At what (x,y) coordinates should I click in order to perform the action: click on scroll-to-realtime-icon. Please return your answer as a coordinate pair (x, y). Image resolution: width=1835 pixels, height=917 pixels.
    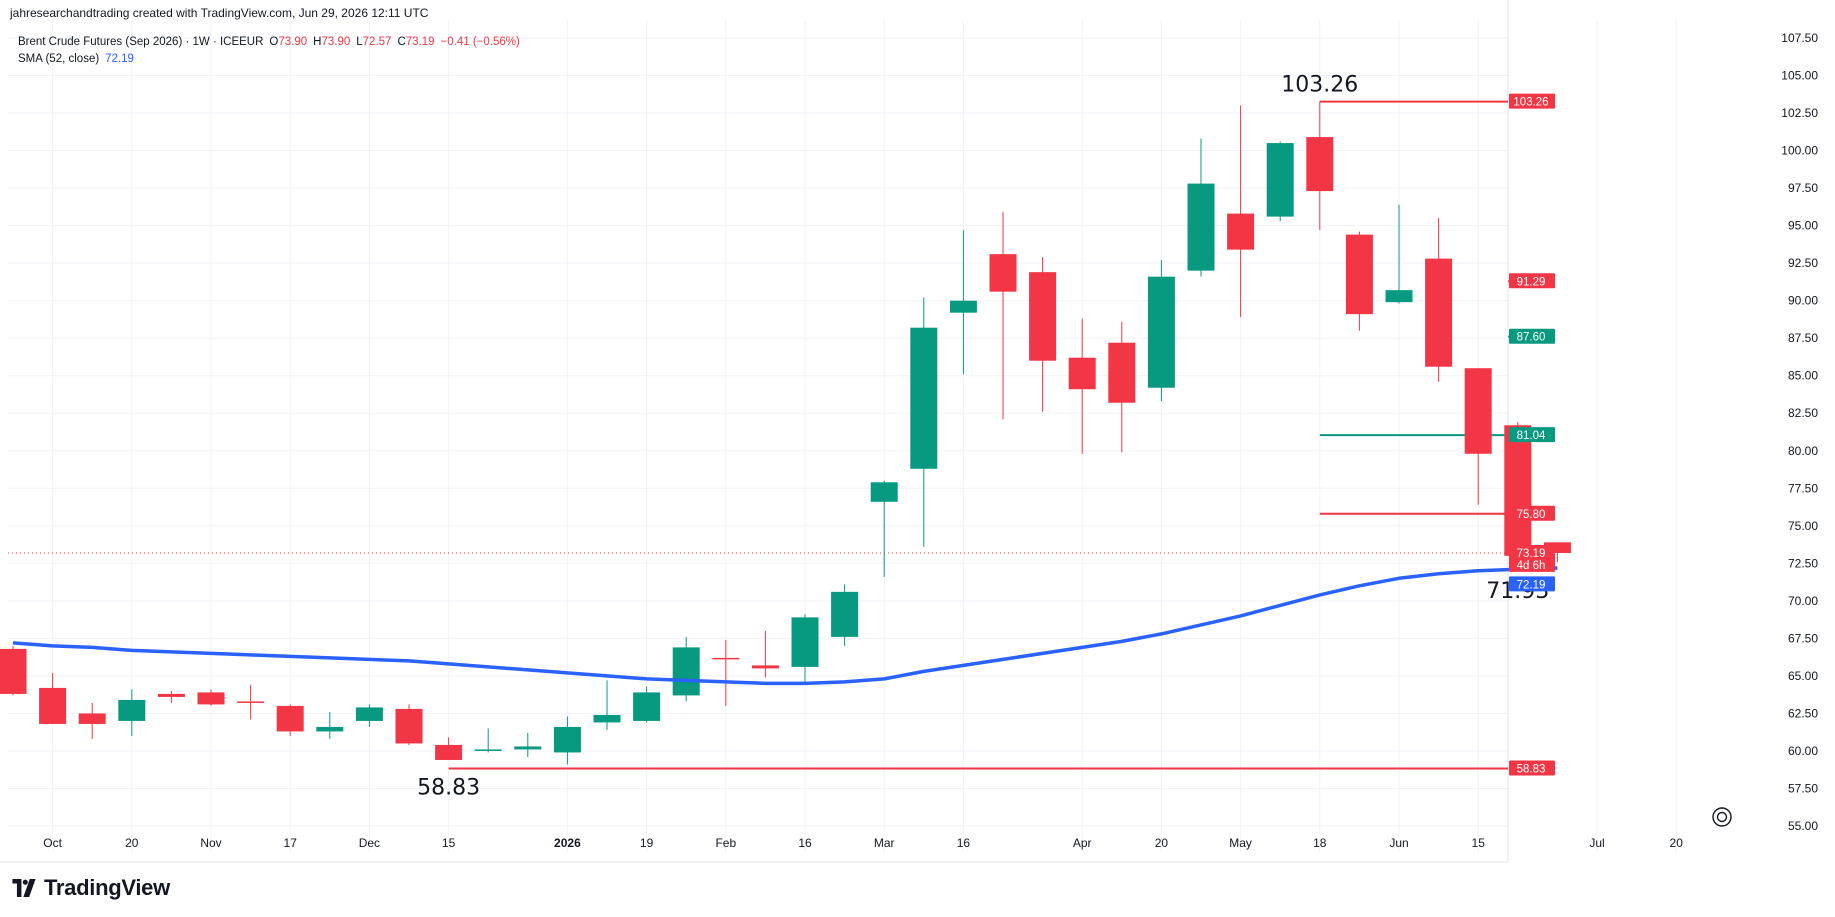
    Looking at the image, I should click on (1722, 817).